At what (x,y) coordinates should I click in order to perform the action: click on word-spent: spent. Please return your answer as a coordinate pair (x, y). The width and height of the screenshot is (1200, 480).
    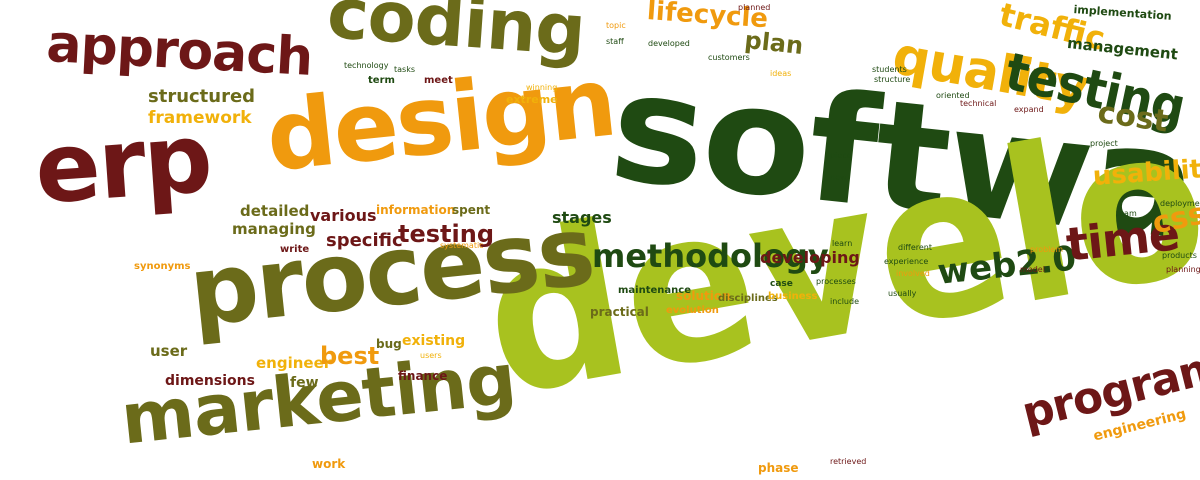
    Looking at the image, I should click on (471, 210).